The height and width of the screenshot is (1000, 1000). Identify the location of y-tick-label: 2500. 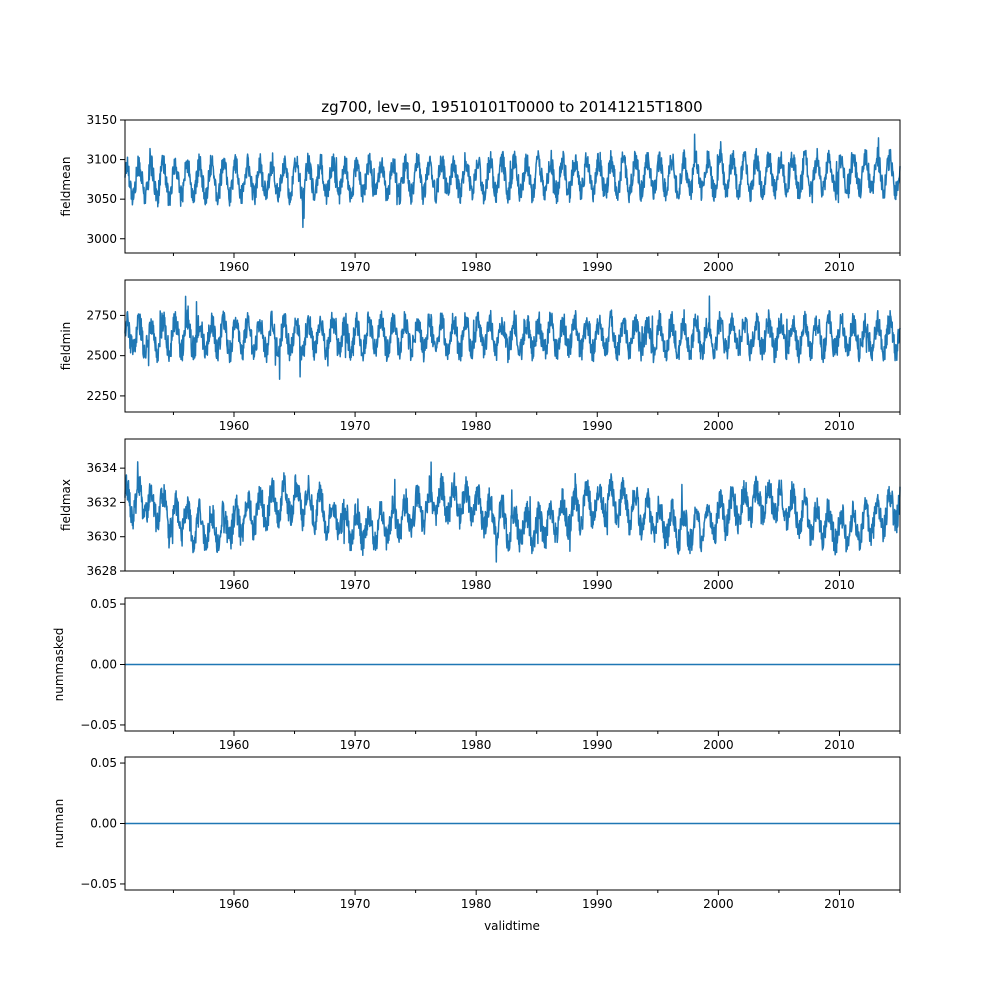
(101, 356).